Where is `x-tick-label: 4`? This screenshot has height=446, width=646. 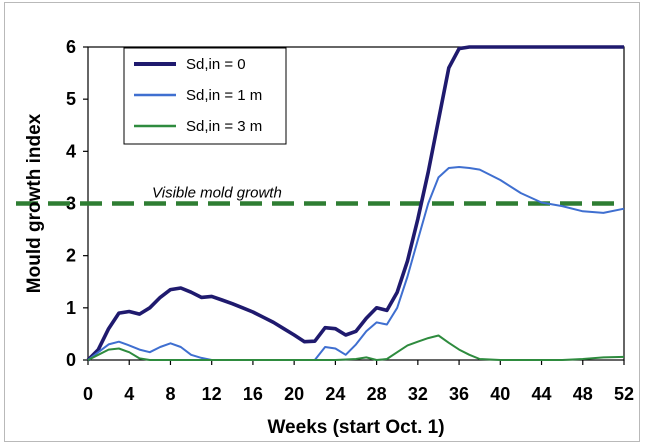
x-tick-label: 4 is located at coordinates (129, 394).